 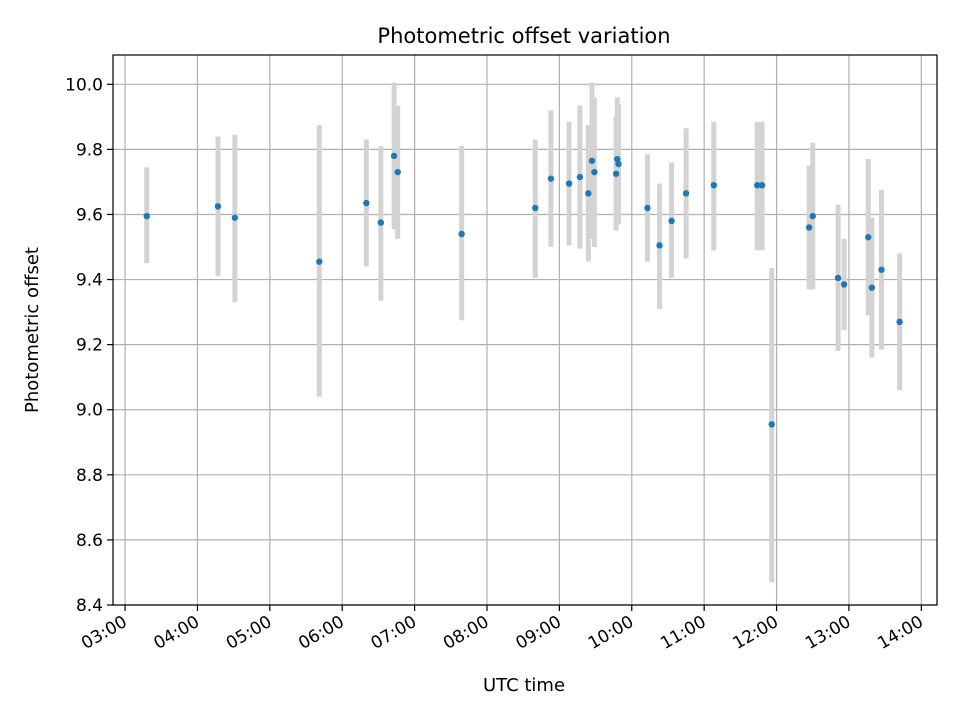 I want to click on x-tick-label: 07:00, so click(x=394, y=633).